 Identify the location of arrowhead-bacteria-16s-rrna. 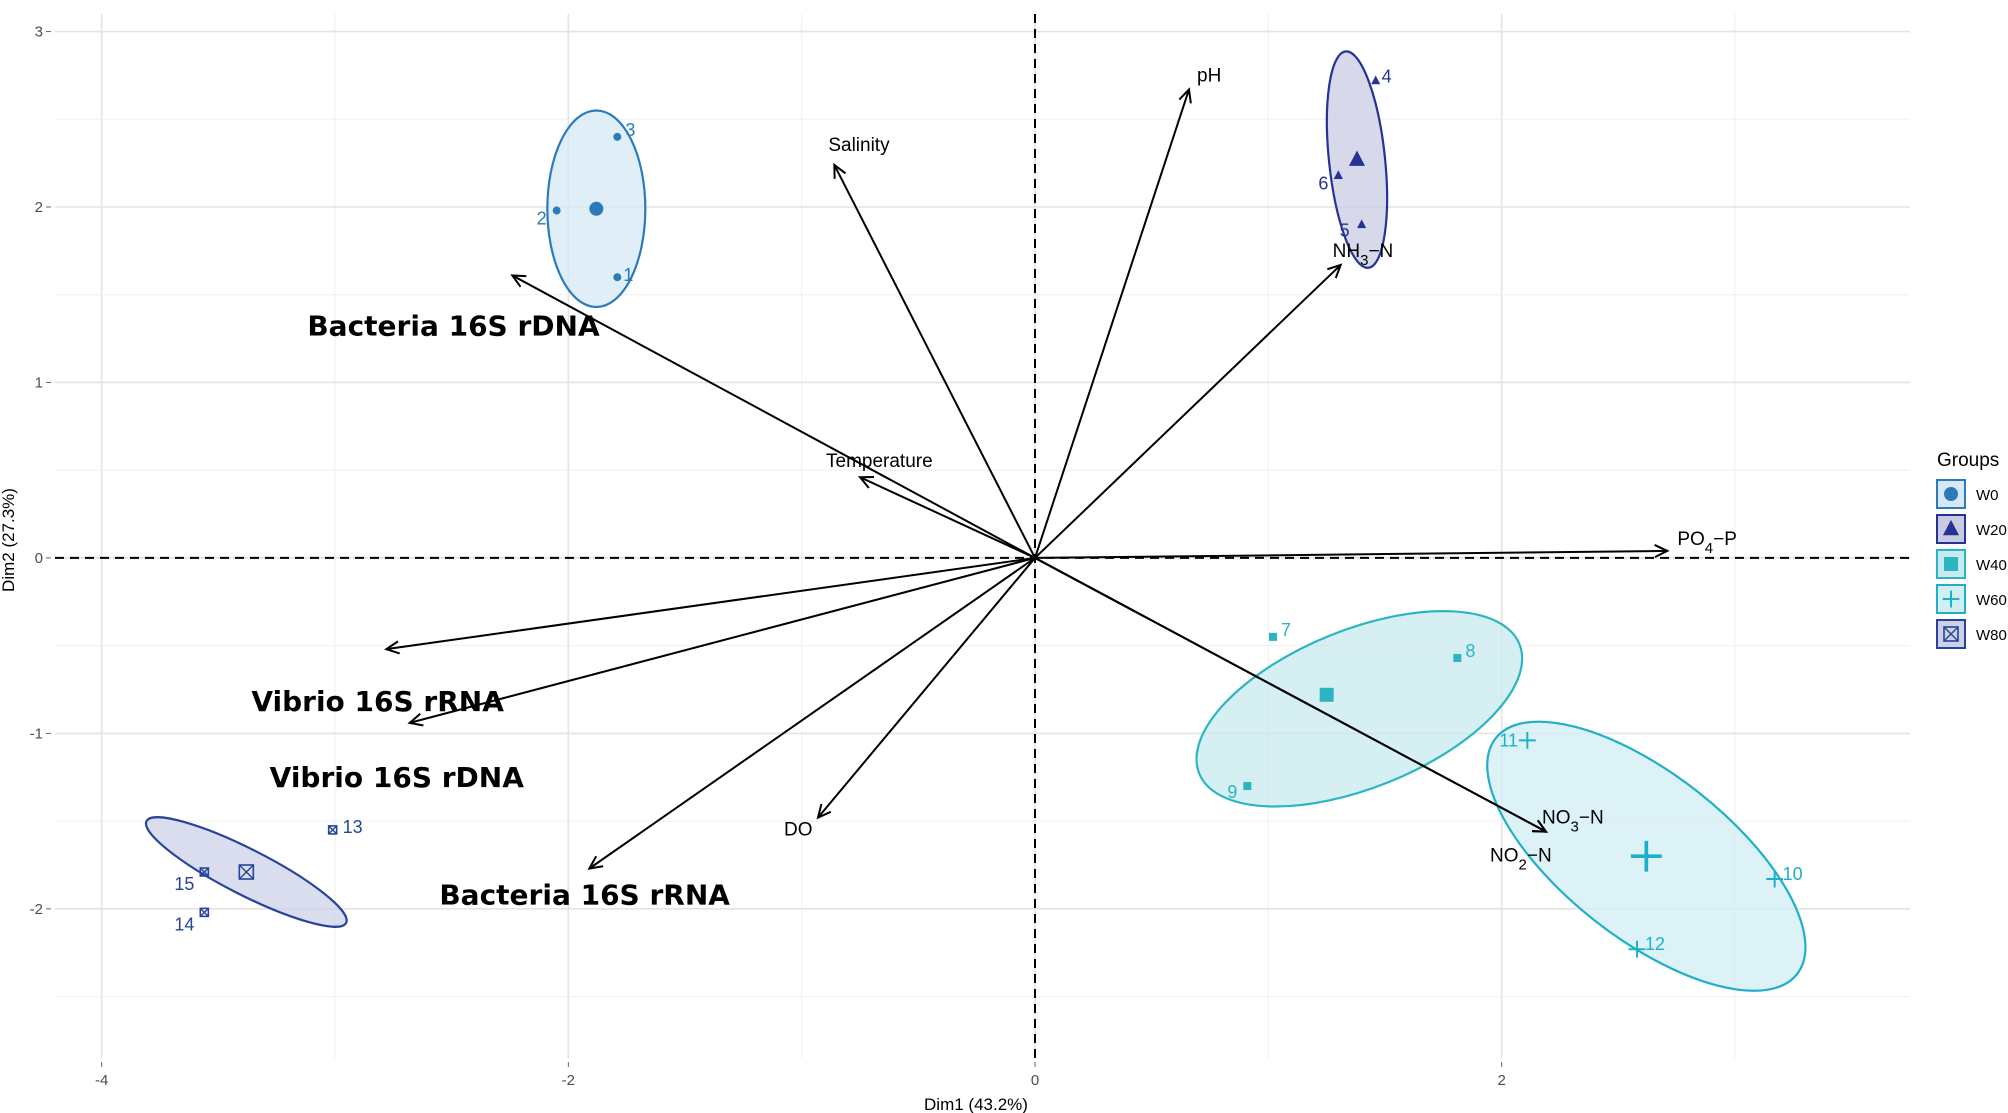
(595, 862).